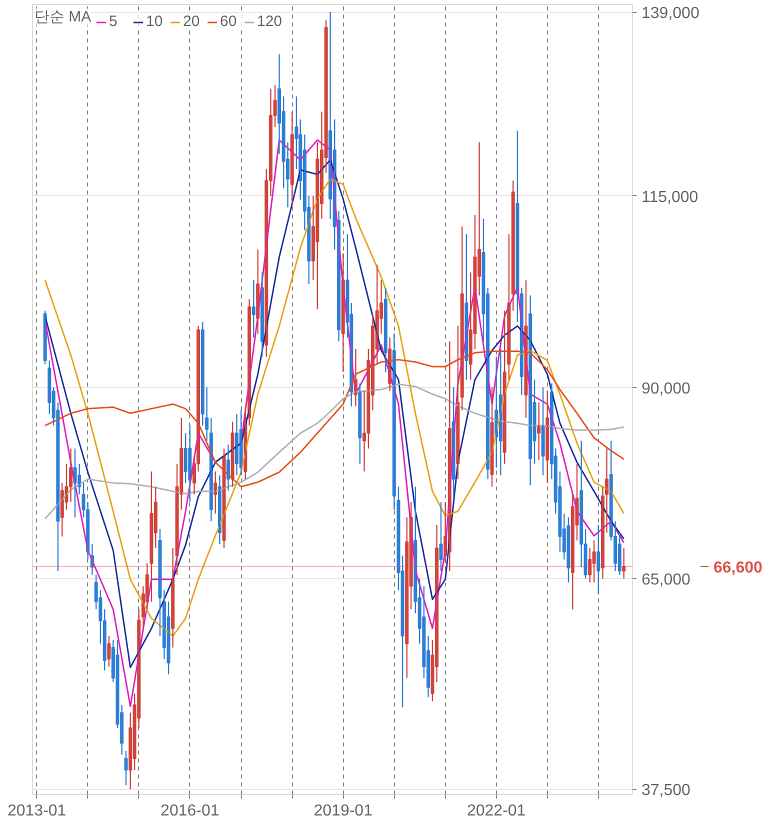 The height and width of the screenshot is (831, 773). Describe the element at coordinates (671, 13) in the screenshot. I see `y-tick-label: 139,000` at that location.